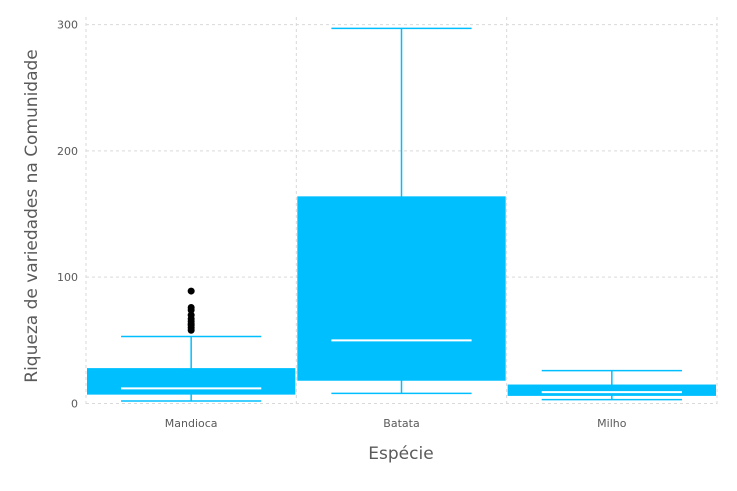 The image size is (737, 491). I want to click on x-axis-title: Espécie, so click(400, 454).